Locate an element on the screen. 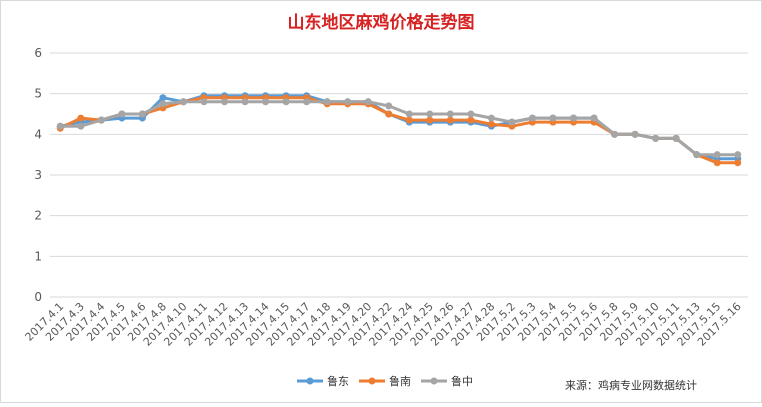 The width and height of the screenshot is (762, 407). legend-label: 鲁东 is located at coordinates (338, 381).